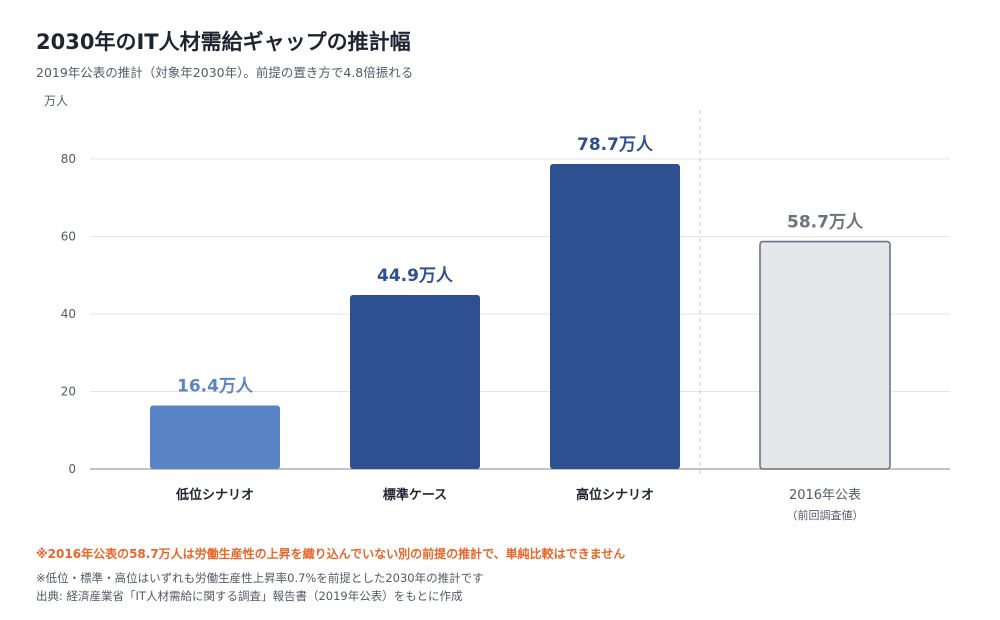  Describe the element at coordinates (825, 515) in the screenshot. I see `x-category-sublabel: （前回調査値）` at that location.